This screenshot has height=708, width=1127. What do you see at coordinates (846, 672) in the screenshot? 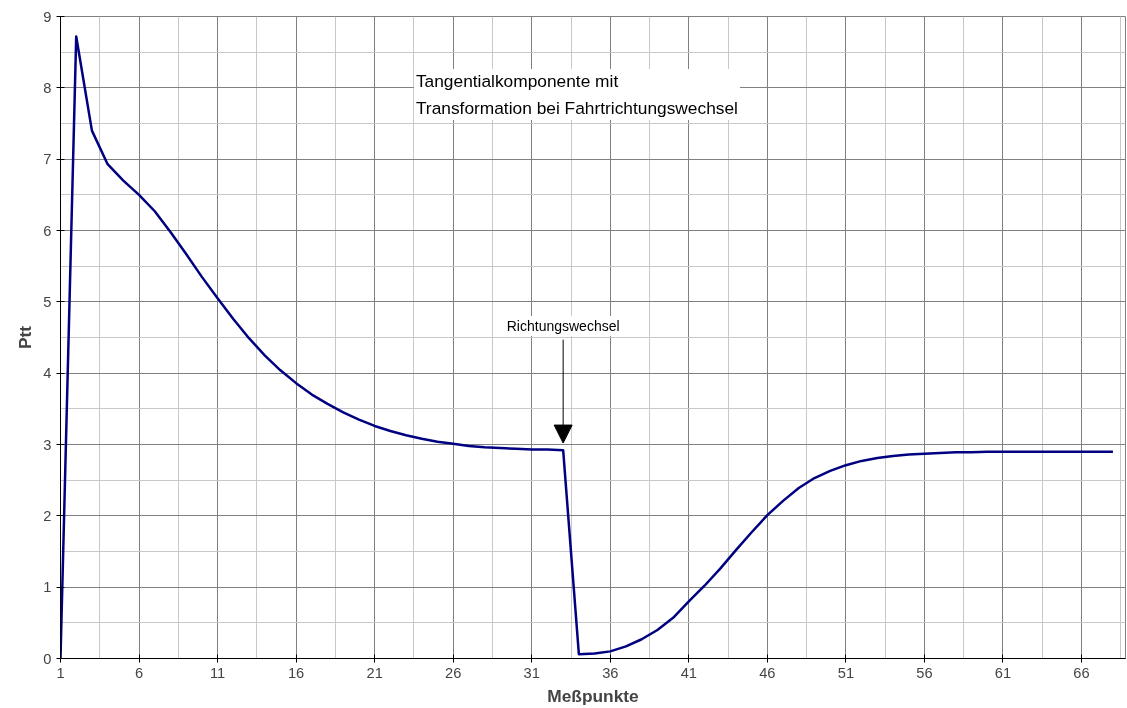
I see `x-tick-label: 51` at bounding box center [846, 672].